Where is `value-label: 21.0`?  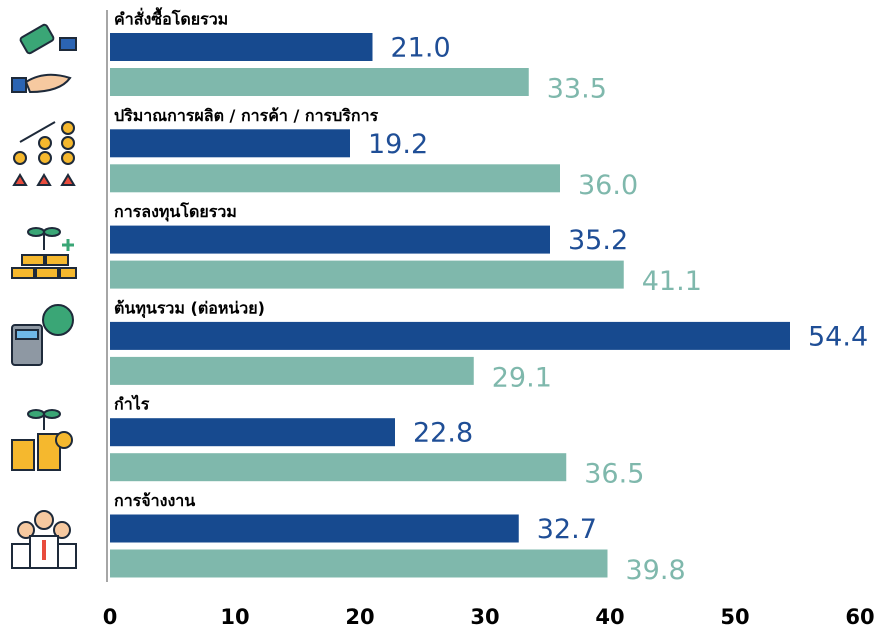
value-label: 21.0 is located at coordinates (421, 48).